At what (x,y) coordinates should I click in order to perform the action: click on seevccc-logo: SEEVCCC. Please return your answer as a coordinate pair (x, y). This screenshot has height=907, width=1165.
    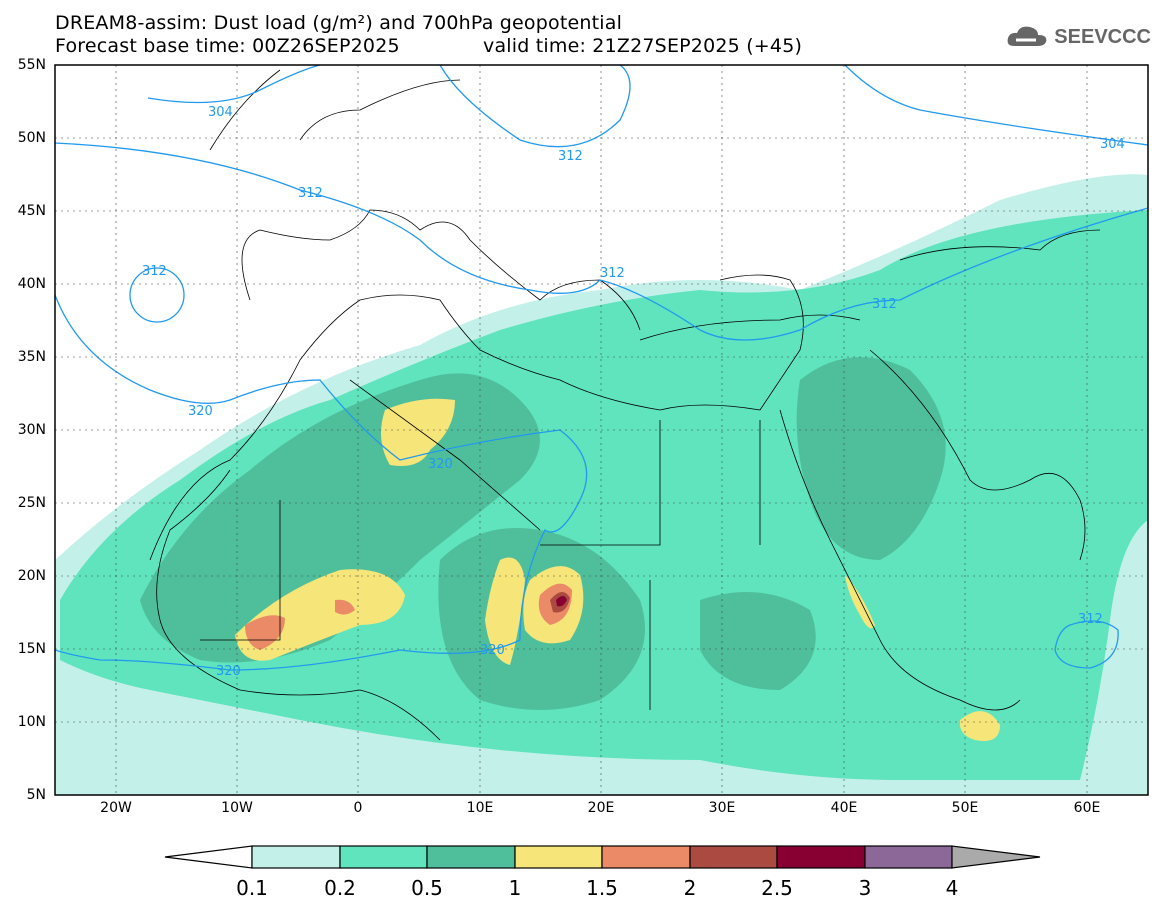
    Looking at the image, I should click on (1078, 37).